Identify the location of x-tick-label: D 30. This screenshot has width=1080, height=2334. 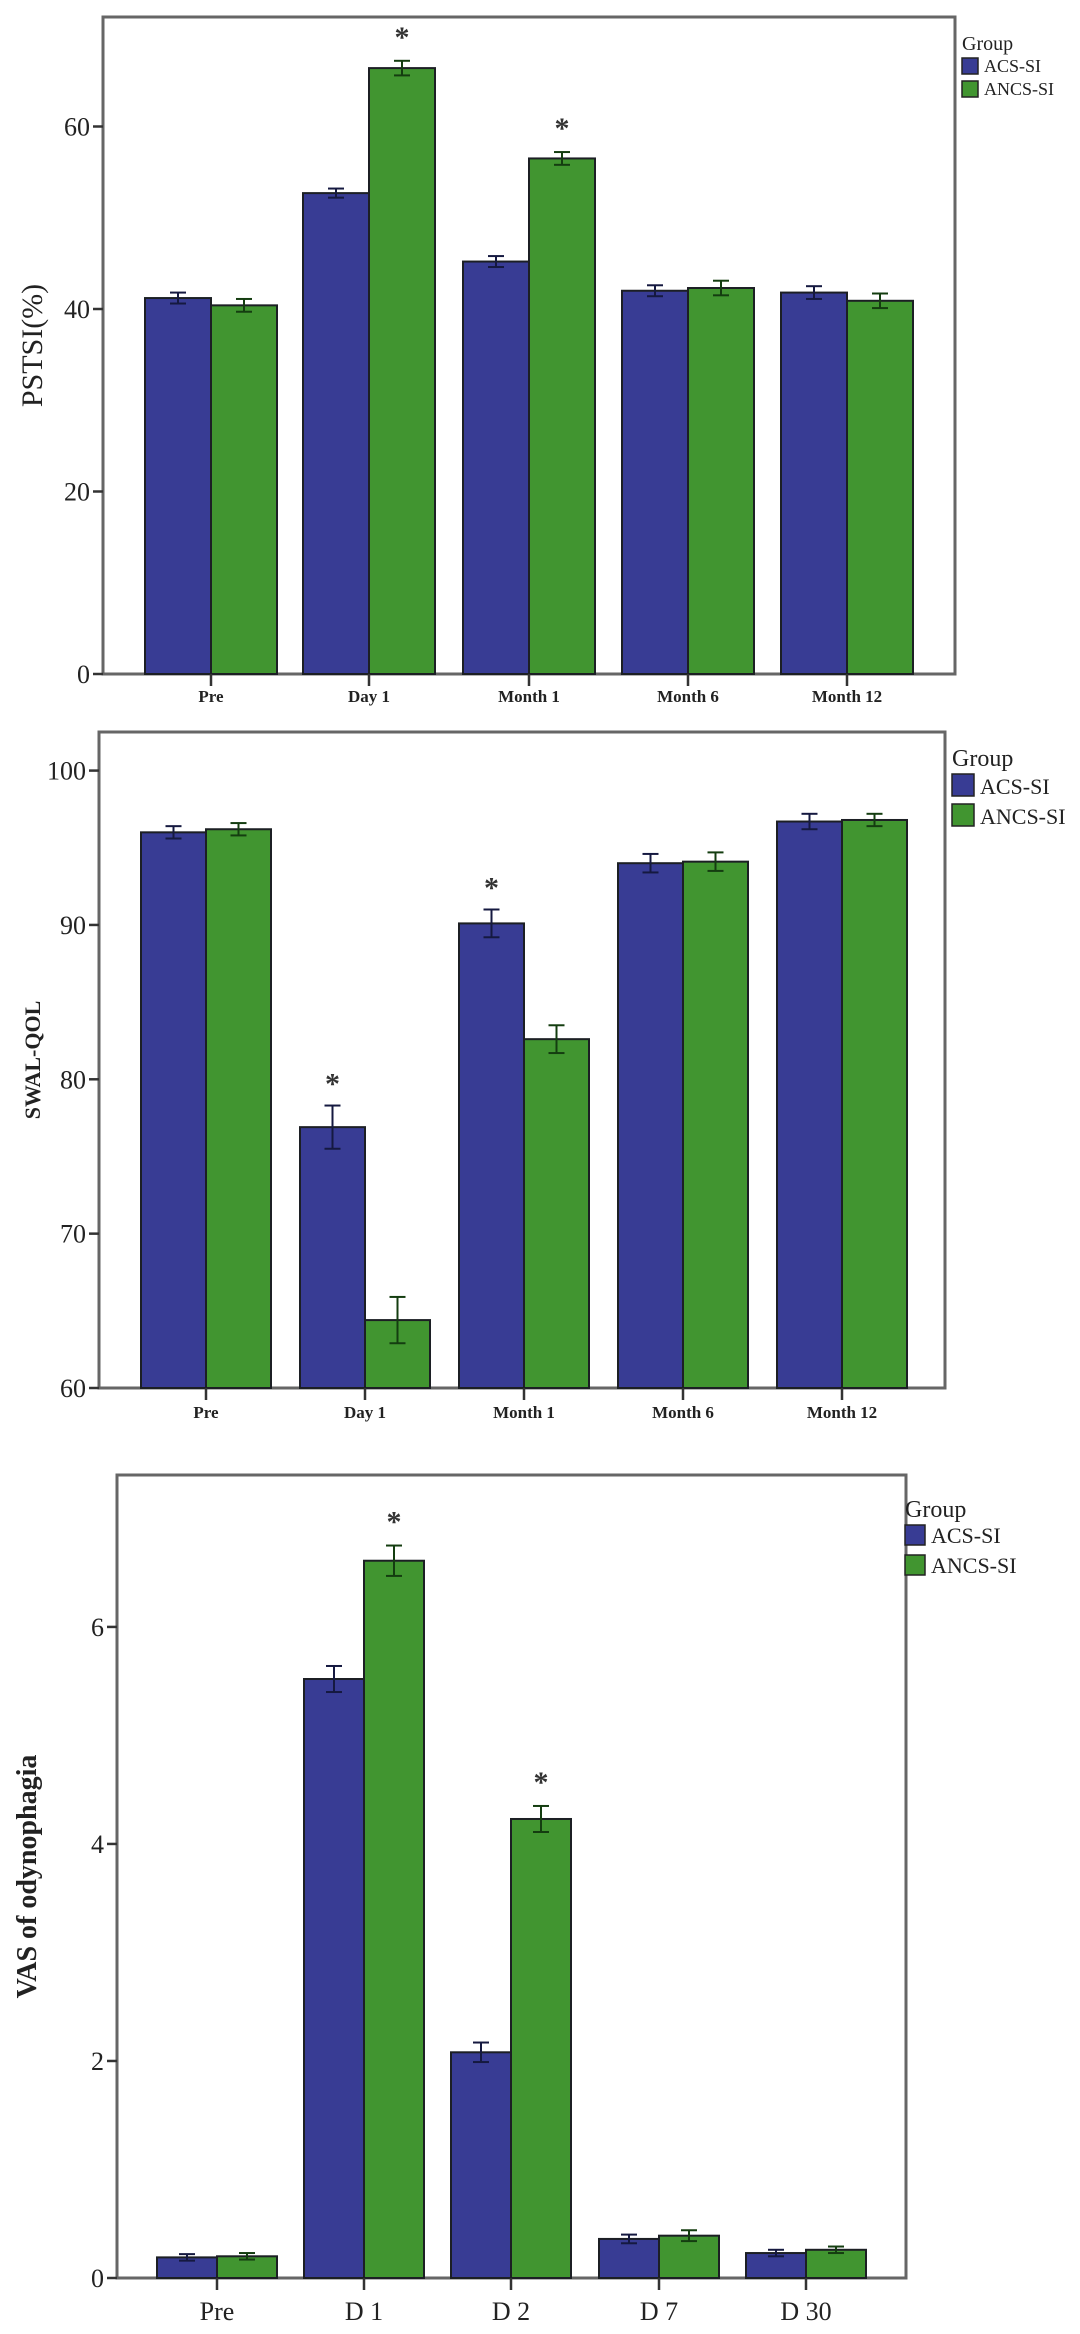
(805, 2311).